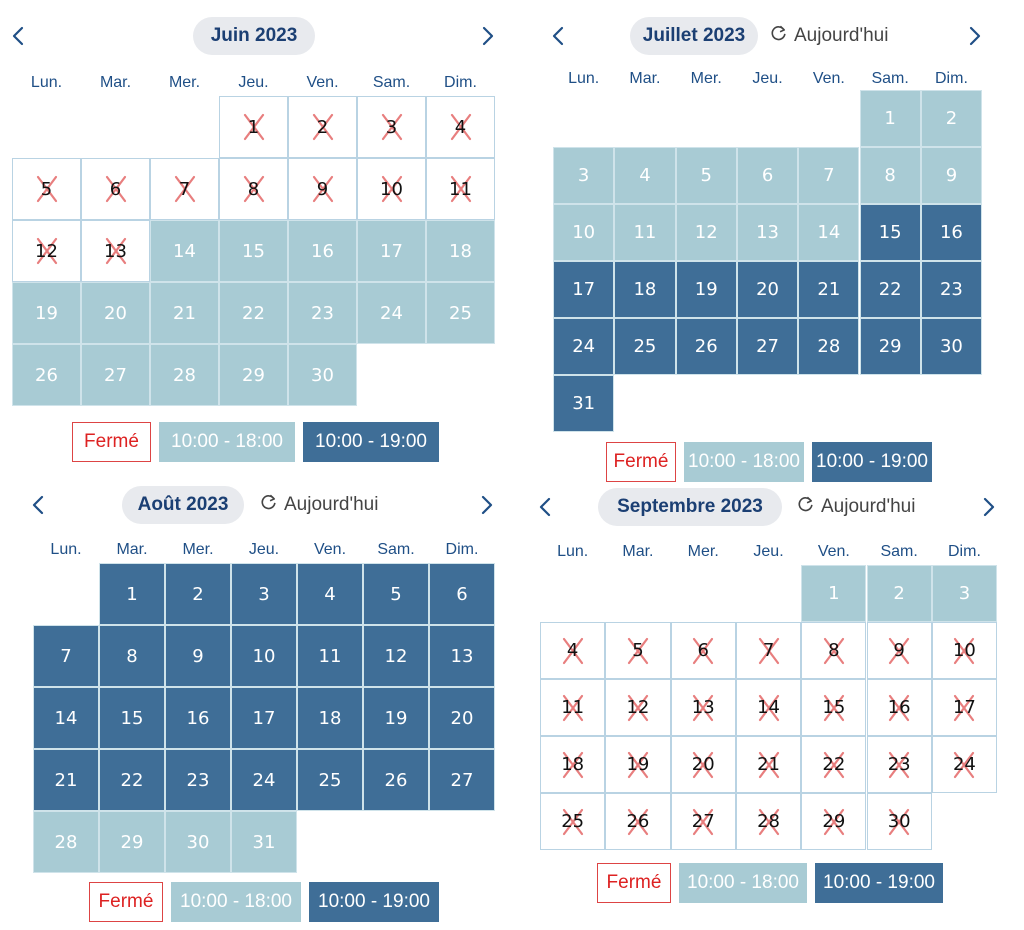 The image size is (1024, 930). Describe the element at coordinates (460, 313) in the screenshot. I see `day-cell: 25` at that location.